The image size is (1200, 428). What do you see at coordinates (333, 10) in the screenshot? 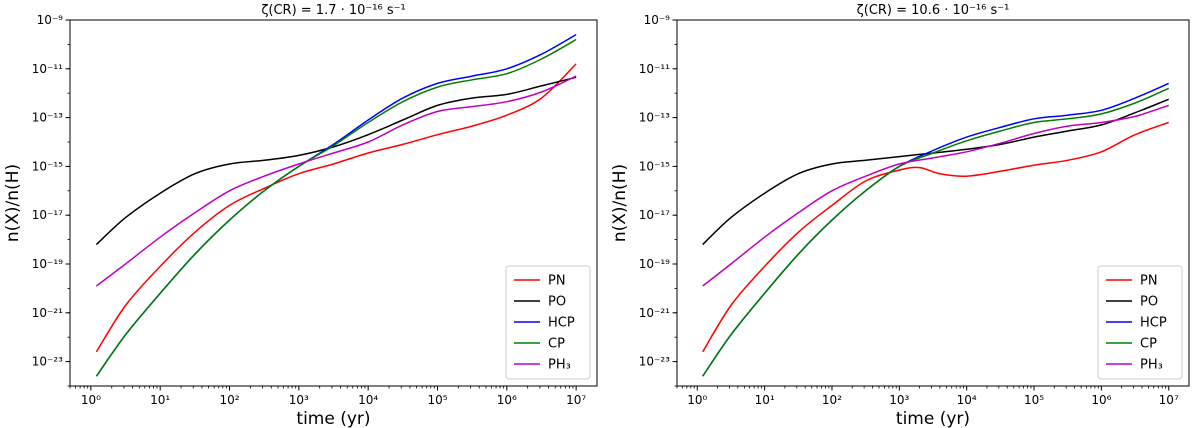
I see `chart-title: ζ(CR) = 1.7 · 10⁻¹⁶ s⁻¹` at bounding box center [333, 10].